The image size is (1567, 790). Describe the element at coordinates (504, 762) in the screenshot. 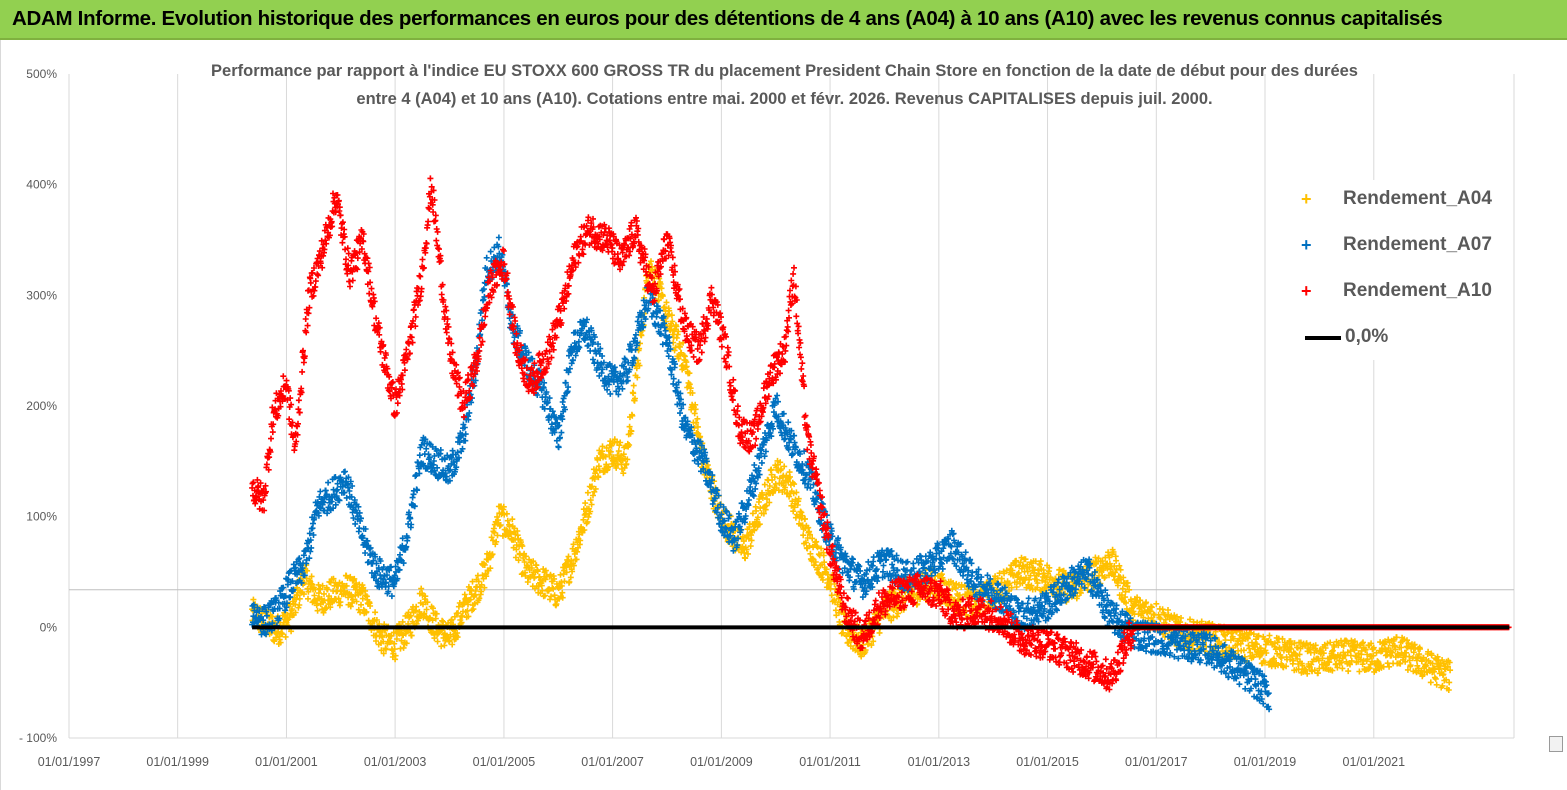

I see `x-tick-label: 01/01/2005` at that location.